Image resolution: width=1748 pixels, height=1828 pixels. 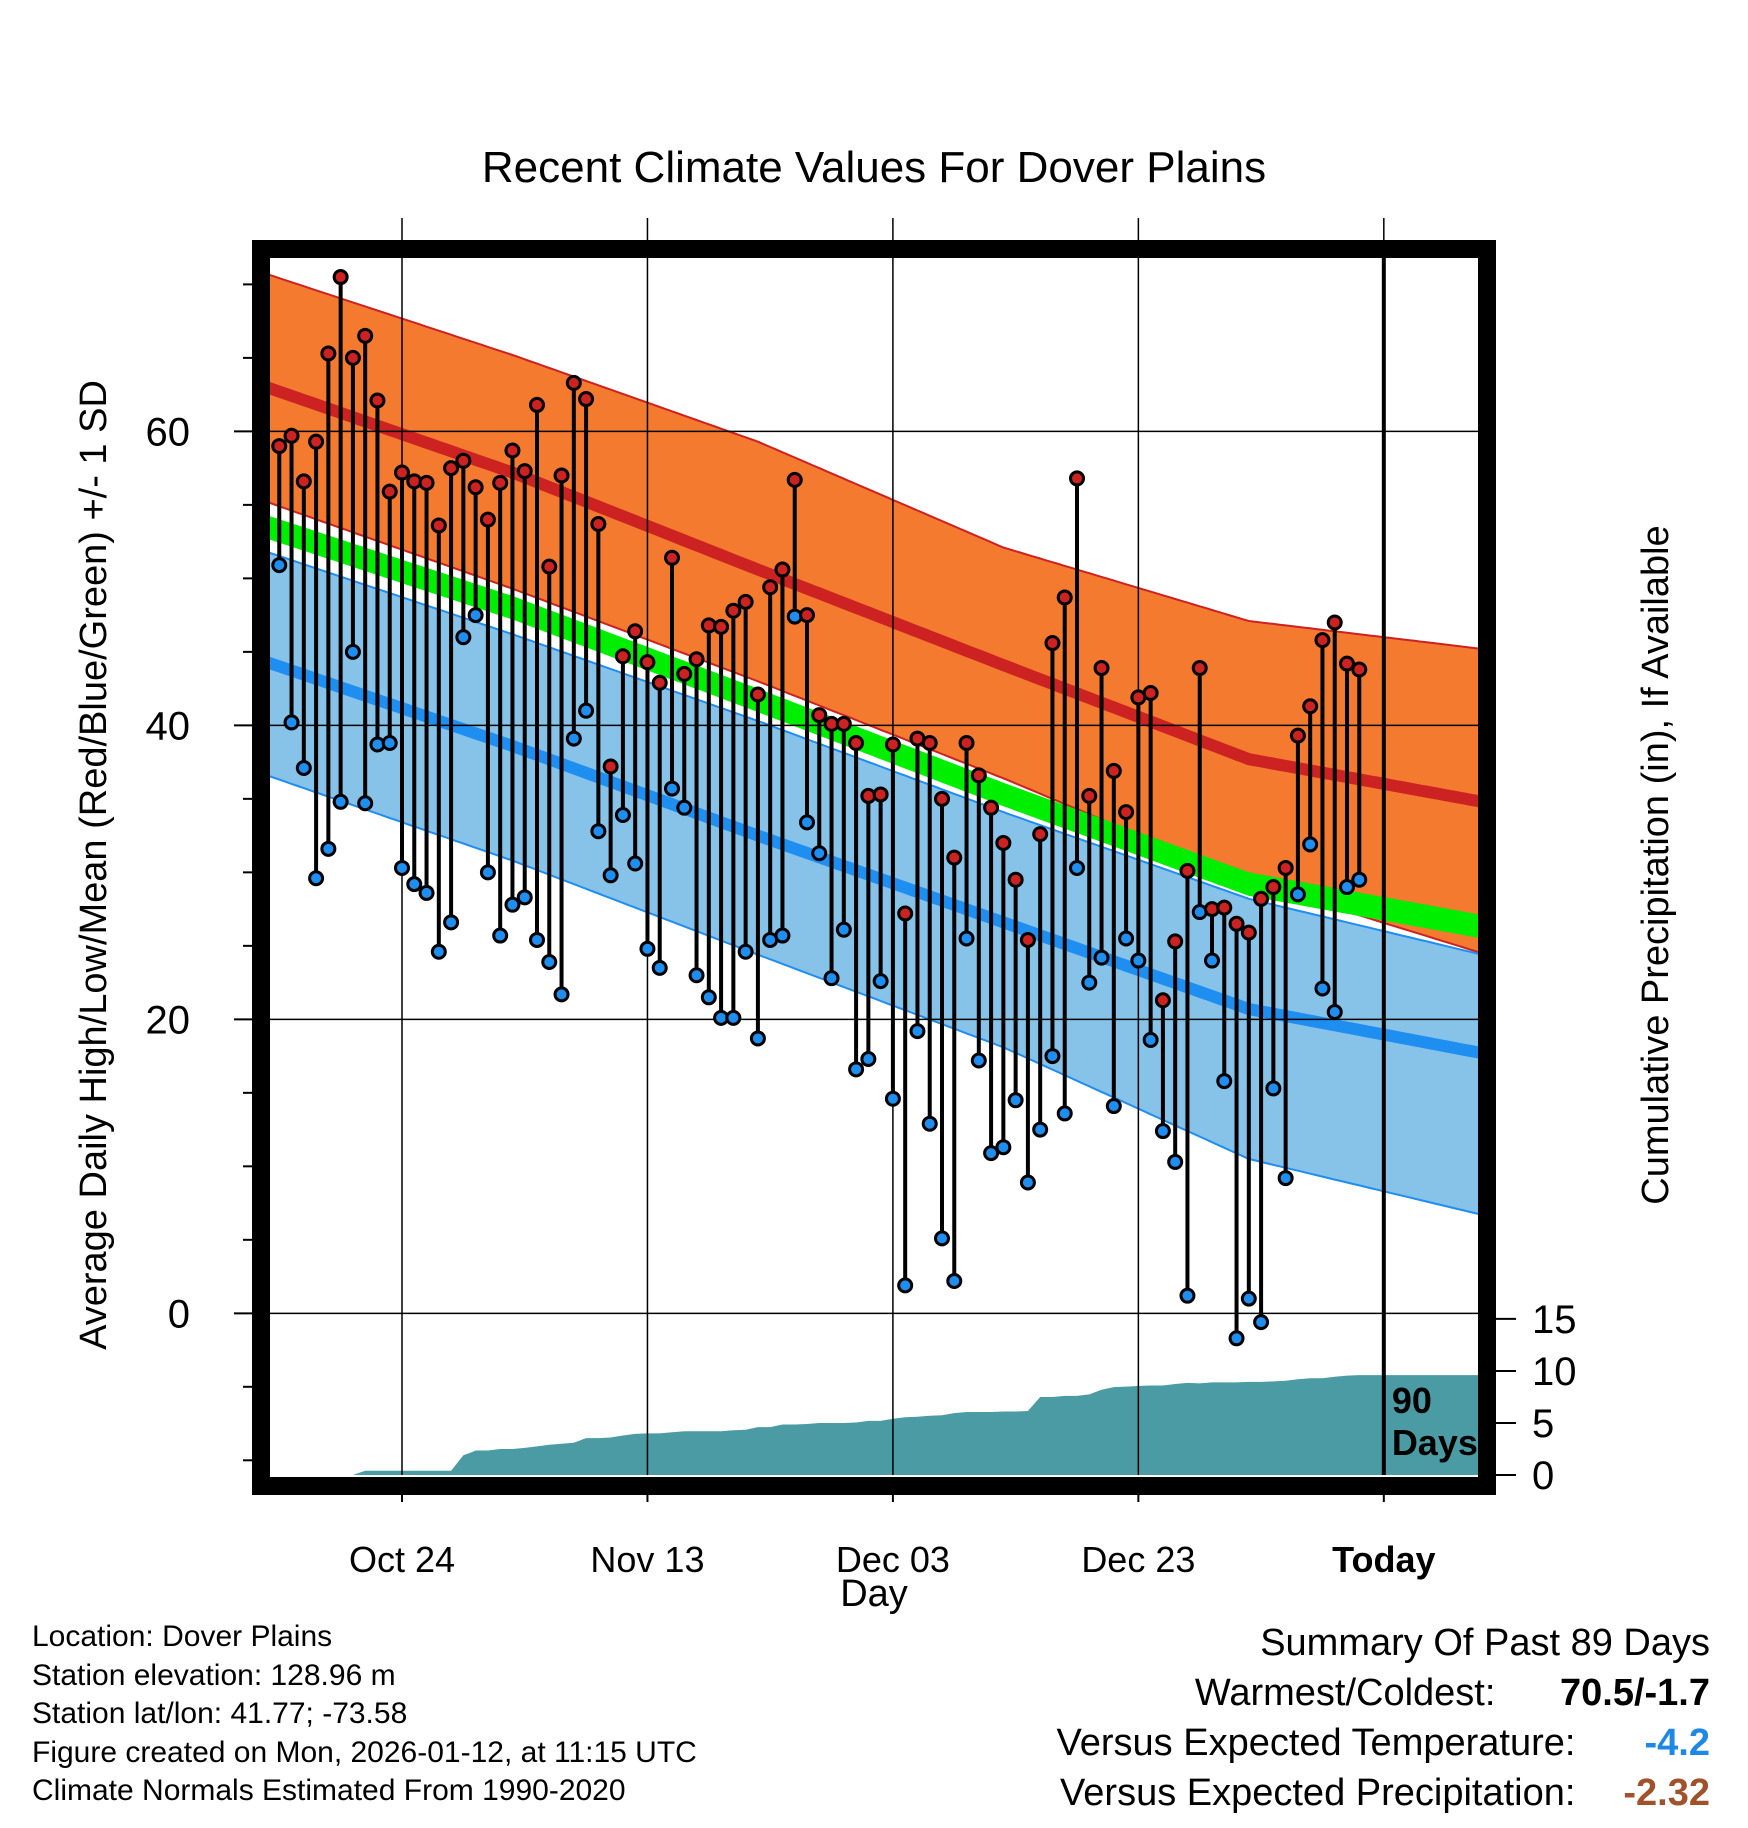 I want to click on summary-warmest-row: Warmest/Coldest: 70.5/-1.7, so click(x=1383, y=1693).